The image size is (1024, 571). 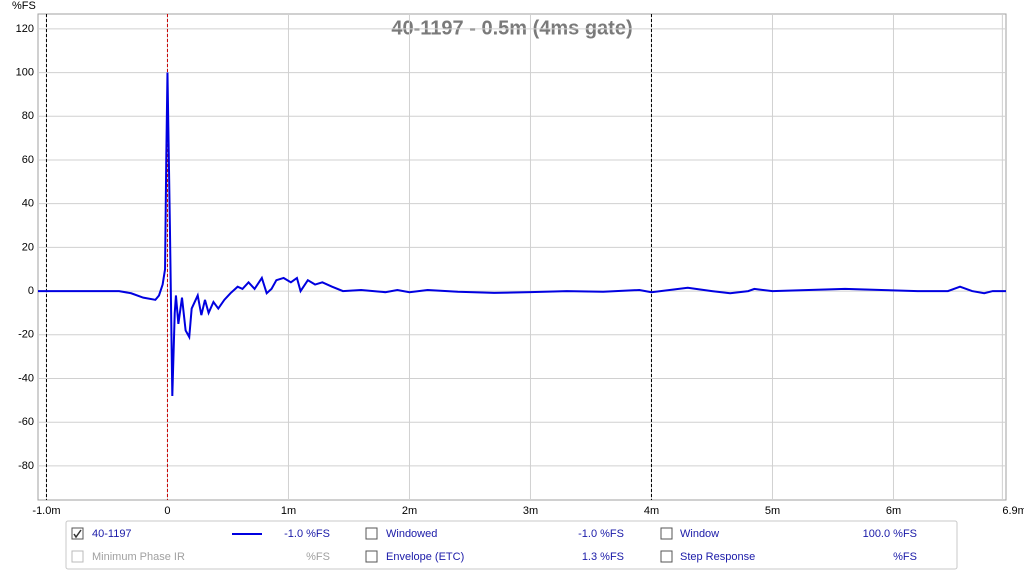 What do you see at coordinates (25, 29) in the screenshot?
I see `y-tick-label: 120` at bounding box center [25, 29].